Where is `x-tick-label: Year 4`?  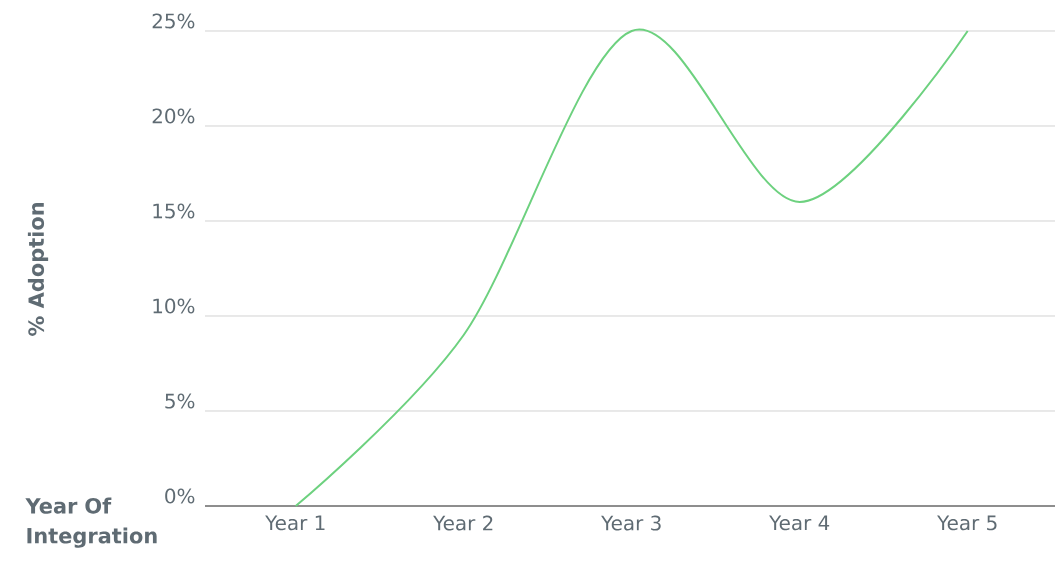
x-tick-label: Year 4 is located at coordinates (799, 523).